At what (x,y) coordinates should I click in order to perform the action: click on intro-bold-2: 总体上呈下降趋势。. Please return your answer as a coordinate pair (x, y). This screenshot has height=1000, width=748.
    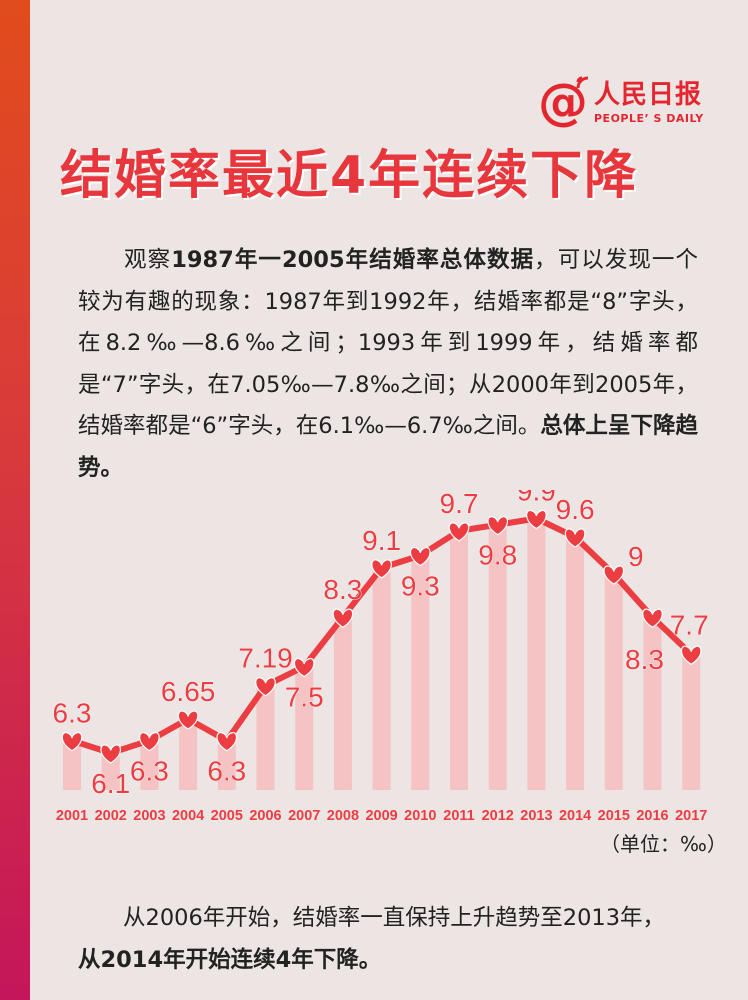
    Looking at the image, I should click on (388, 447).